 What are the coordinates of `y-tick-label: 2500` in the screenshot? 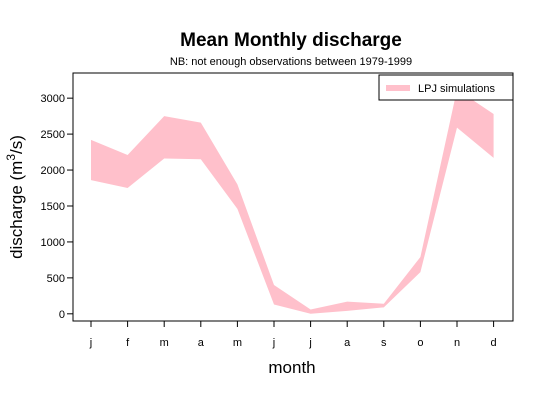 It's located at (53, 135).